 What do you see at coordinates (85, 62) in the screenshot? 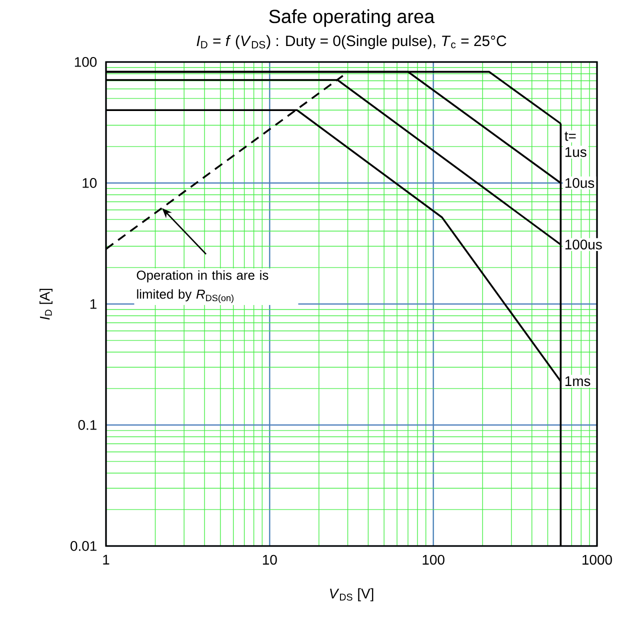
I see `y-tick-label: 100` at bounding box center [85, 62].